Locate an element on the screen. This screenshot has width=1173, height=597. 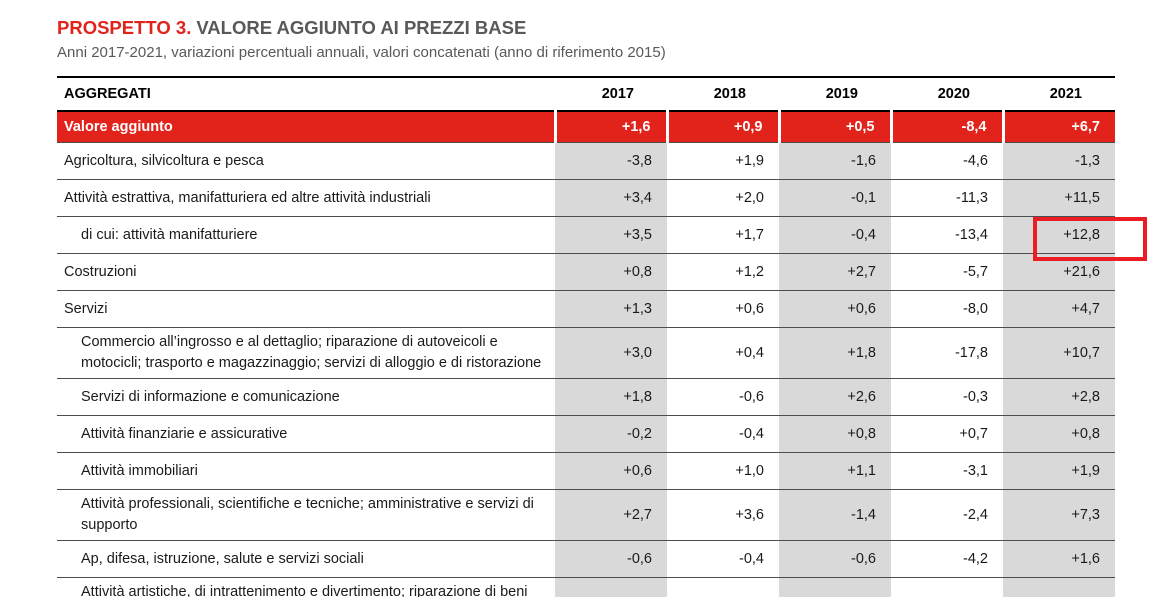
row-label: Servizi di informazione e comunicazione is located at coordinates (306, 397).